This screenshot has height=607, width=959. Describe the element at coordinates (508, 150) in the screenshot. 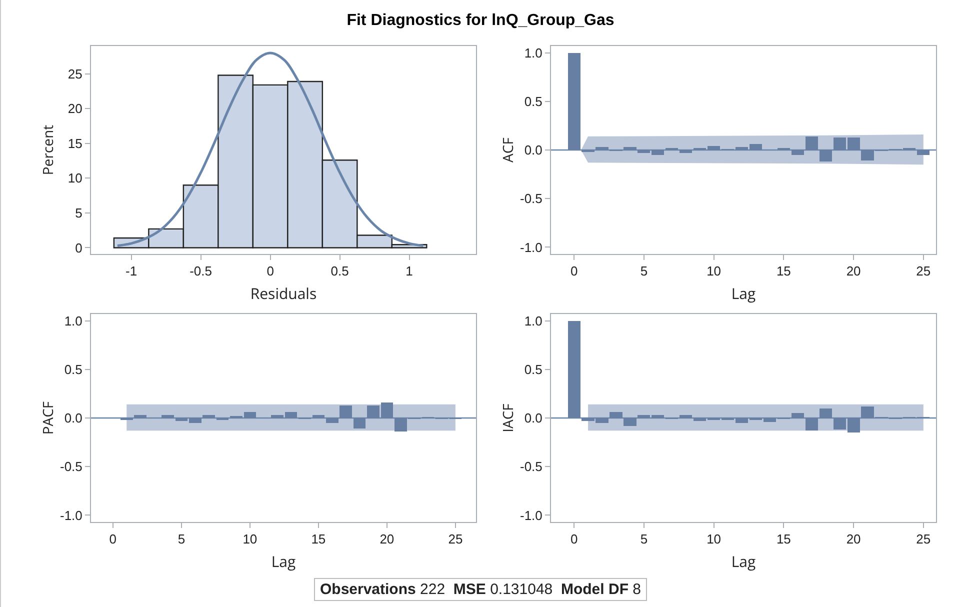

I see `y-axis-title: ACF` at that location.